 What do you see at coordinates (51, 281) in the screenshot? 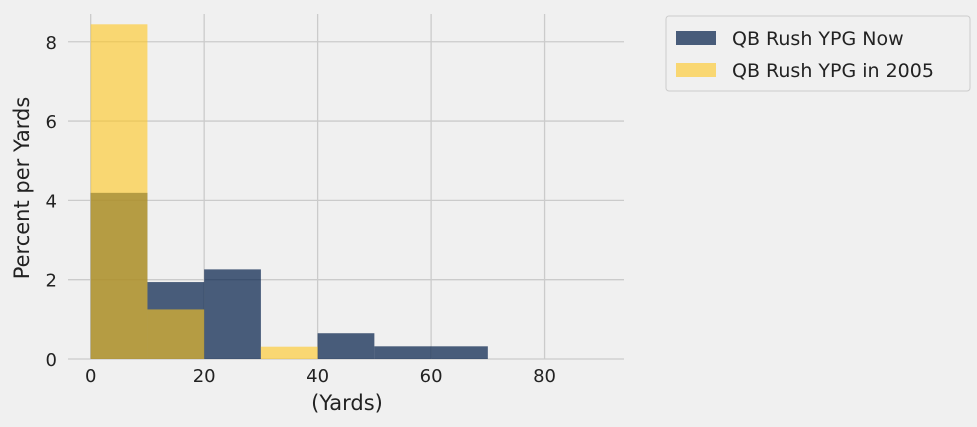
I see `y-tick-label: 2` at bounding box center [51, 281].